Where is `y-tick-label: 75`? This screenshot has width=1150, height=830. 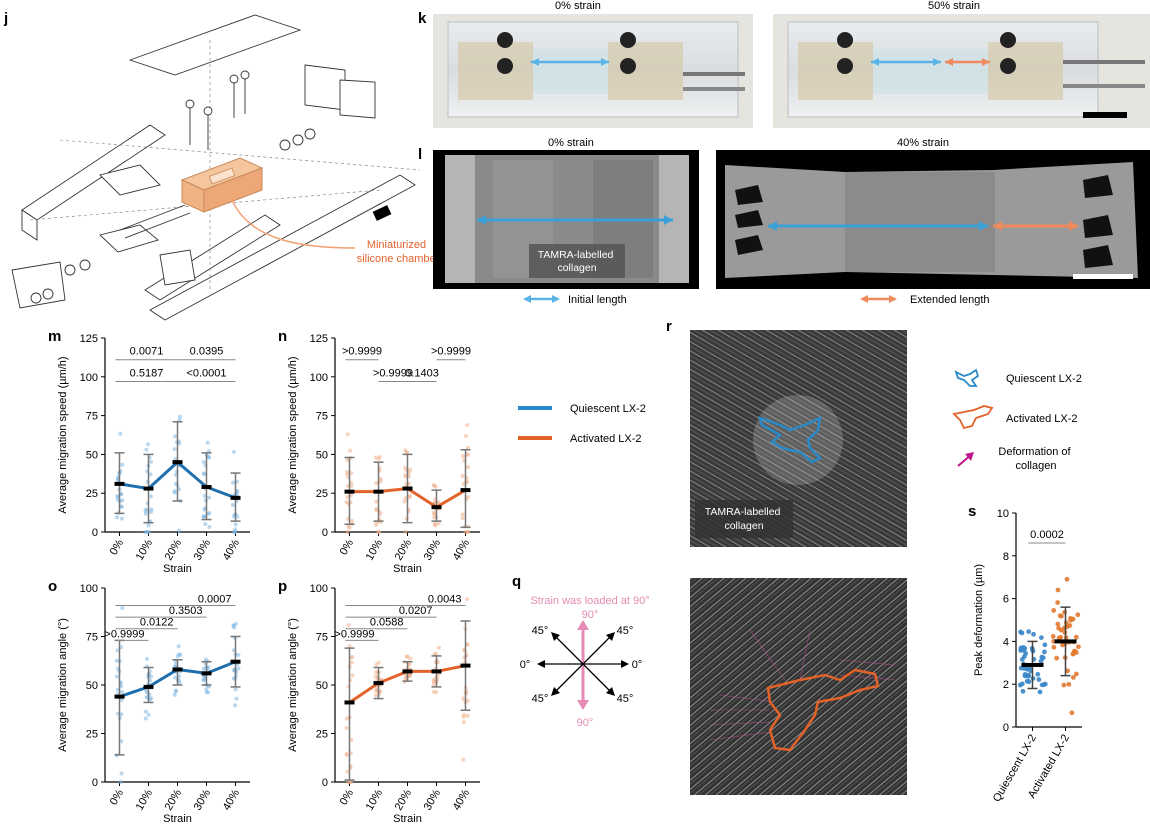 y-tick-label: 75 is located at coordinates (322, 417).